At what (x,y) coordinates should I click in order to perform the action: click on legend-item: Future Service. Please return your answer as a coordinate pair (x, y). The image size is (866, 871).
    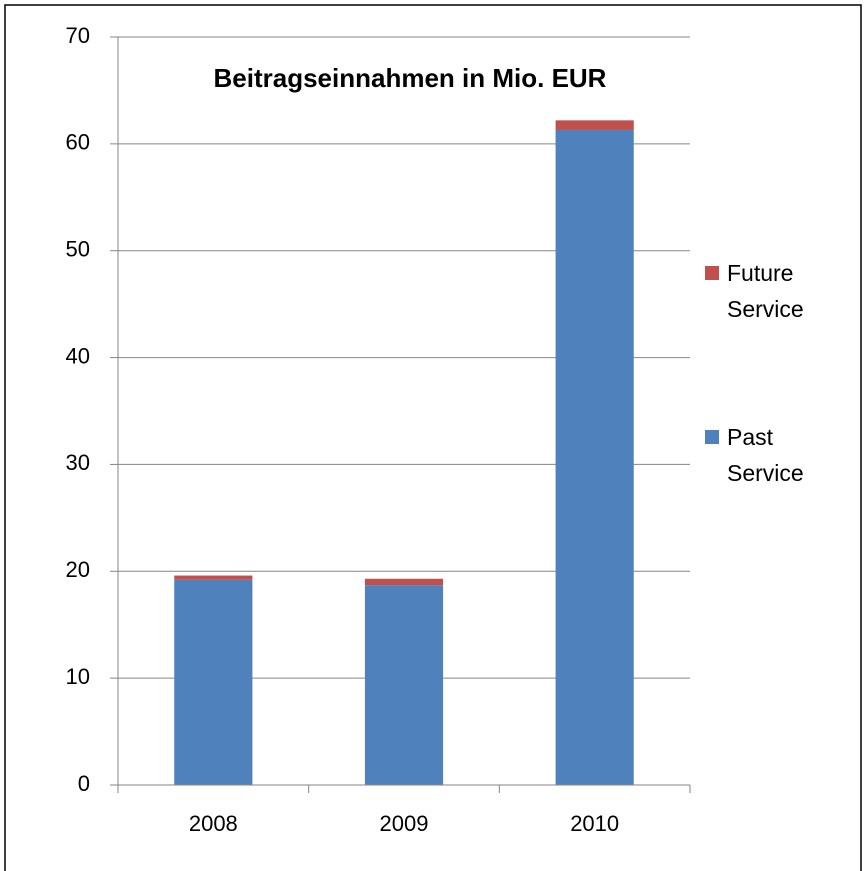
    Looking at the image, I should click on (765, 291).